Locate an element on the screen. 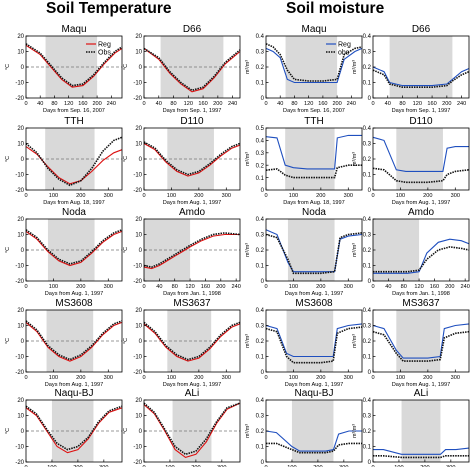 This screenshot has height=467, width=474. legend-label-obs: Obs is located at coordinates (104, 53).